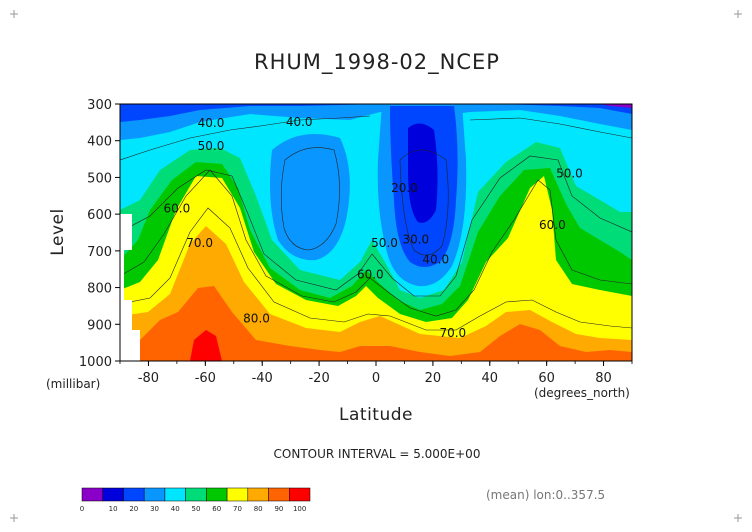  I want to click on x-axis-label: Latitude, so click(376, 415).